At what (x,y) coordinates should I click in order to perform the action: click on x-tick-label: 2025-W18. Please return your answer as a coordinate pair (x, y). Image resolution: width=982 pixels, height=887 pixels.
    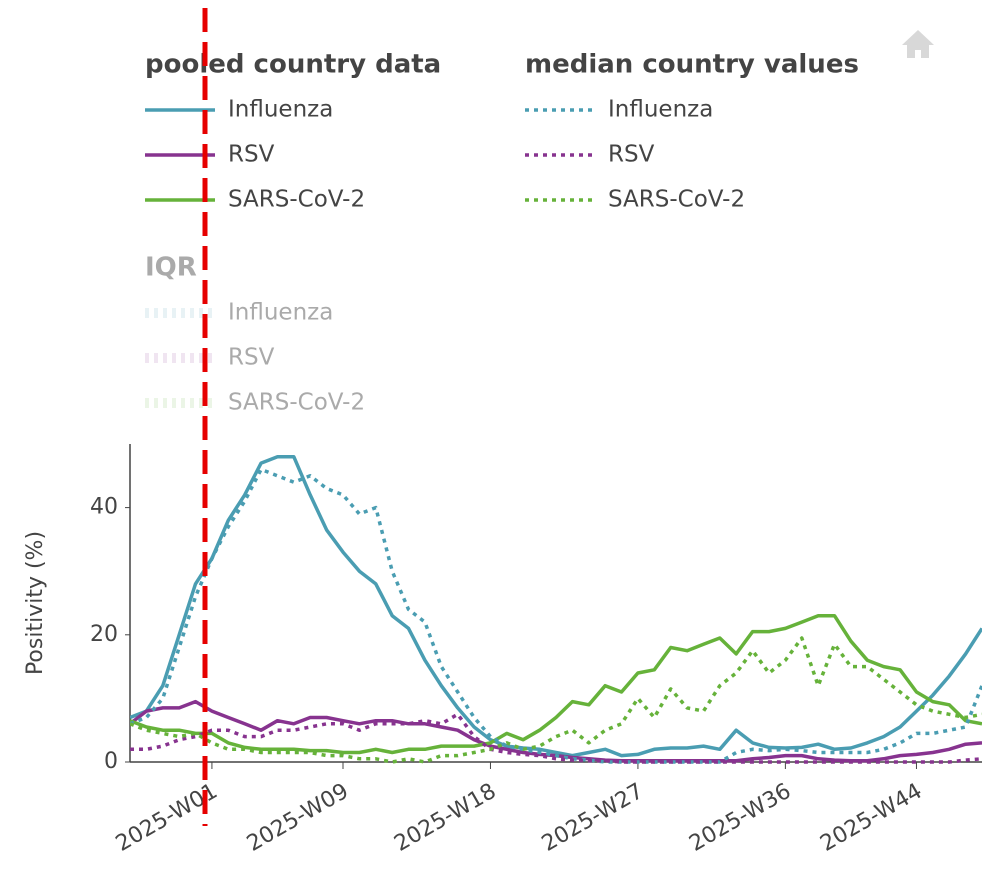
    Looking at the image, I should click on (445, 818).